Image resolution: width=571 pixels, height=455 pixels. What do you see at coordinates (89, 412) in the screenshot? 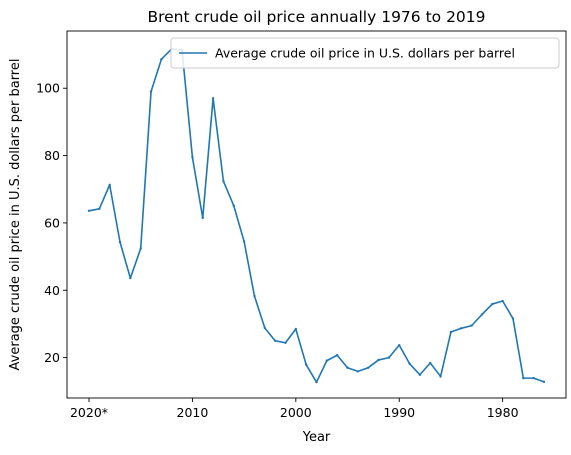
I see `x-tick-label: 2020*` at bounding box center [89, 412].